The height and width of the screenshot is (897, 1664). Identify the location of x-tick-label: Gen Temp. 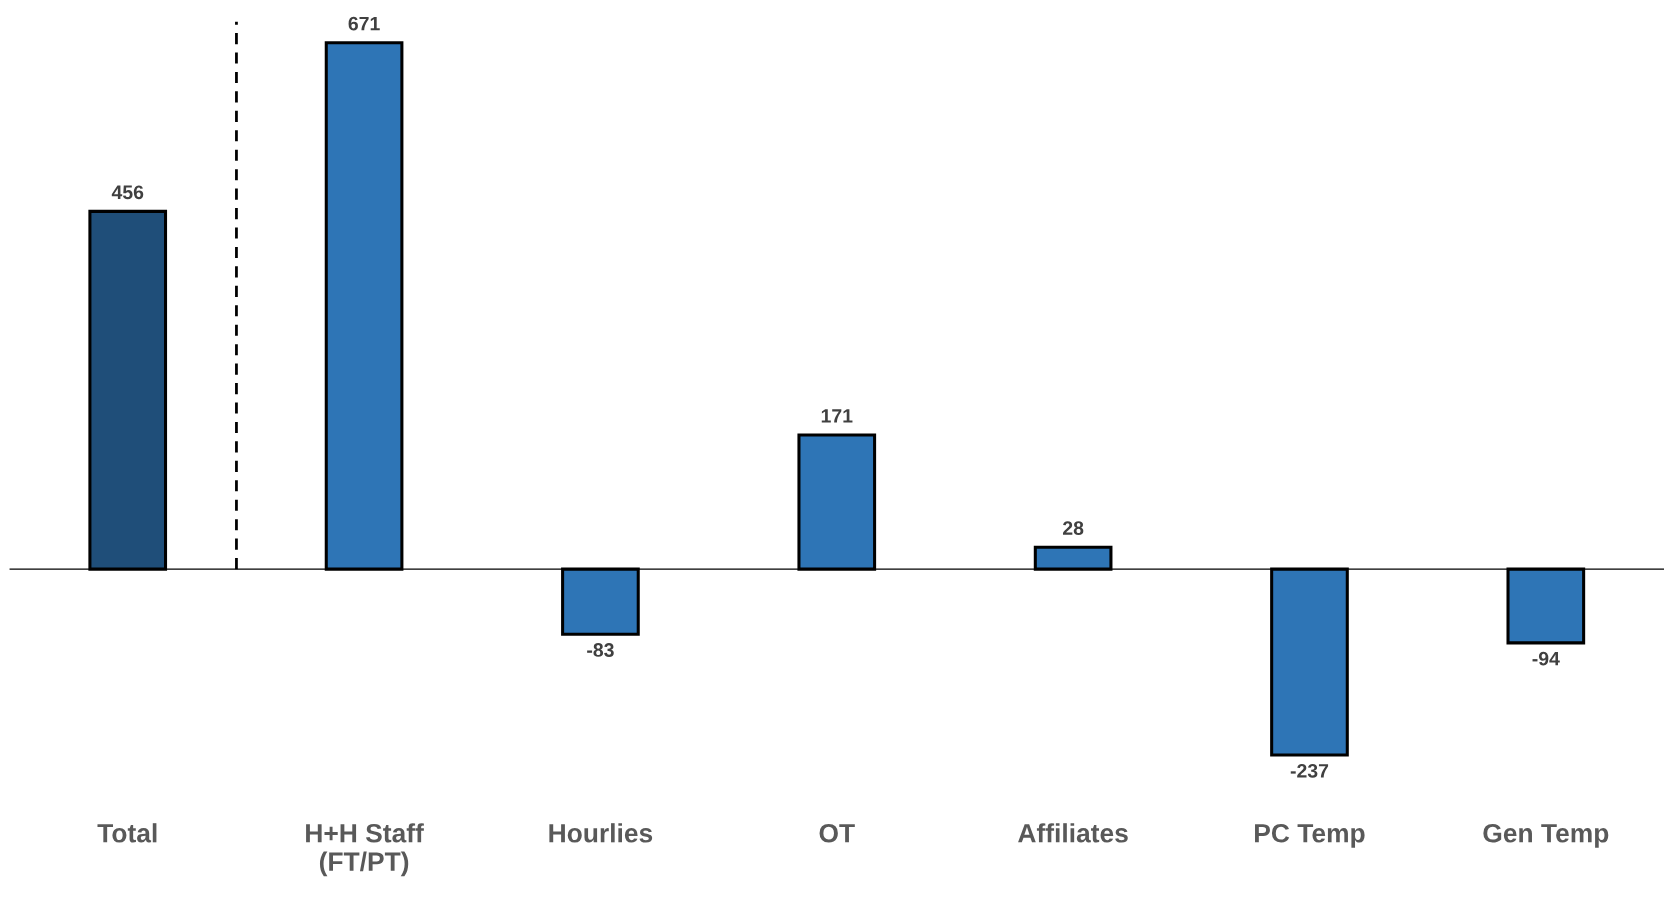
(1546, 835).